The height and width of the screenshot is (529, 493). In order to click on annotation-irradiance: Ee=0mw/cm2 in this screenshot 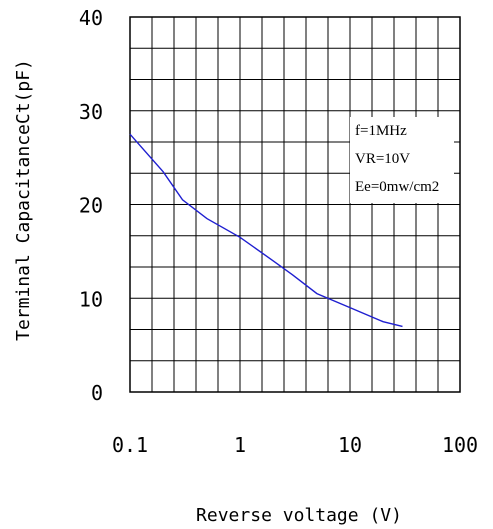, I will do `click(397, 187)`.